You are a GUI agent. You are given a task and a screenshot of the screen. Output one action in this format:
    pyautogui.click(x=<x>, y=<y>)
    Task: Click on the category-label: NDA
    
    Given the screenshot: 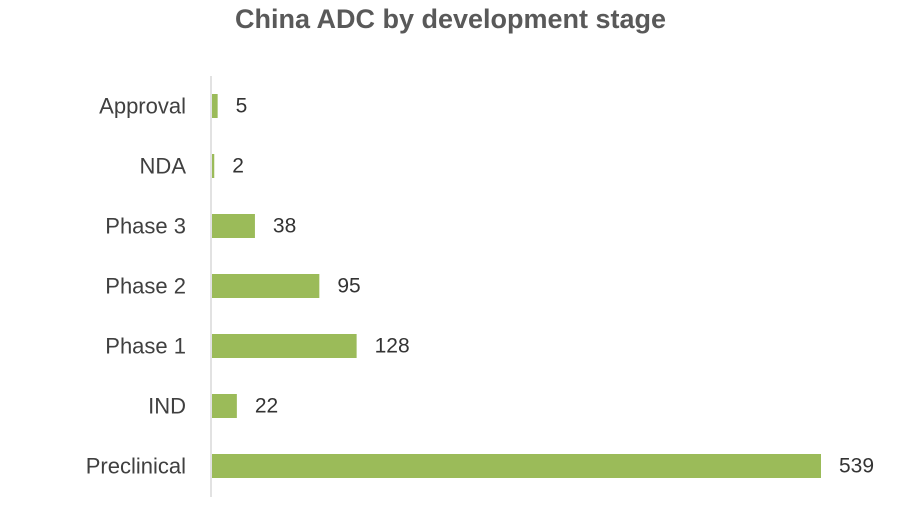 What is the action you would take?
    pyautogui.click(x=163, y=166)
    